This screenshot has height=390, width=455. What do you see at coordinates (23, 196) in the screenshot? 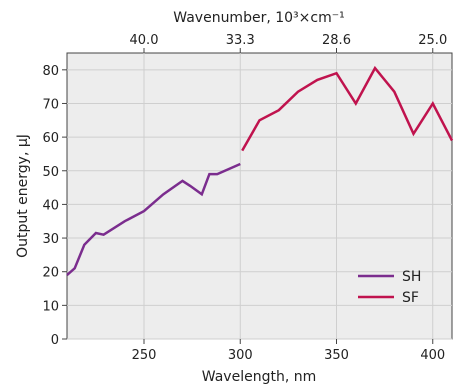
I see `y-axis-label: Output energy, μJ` at bounding box center [23, 196].